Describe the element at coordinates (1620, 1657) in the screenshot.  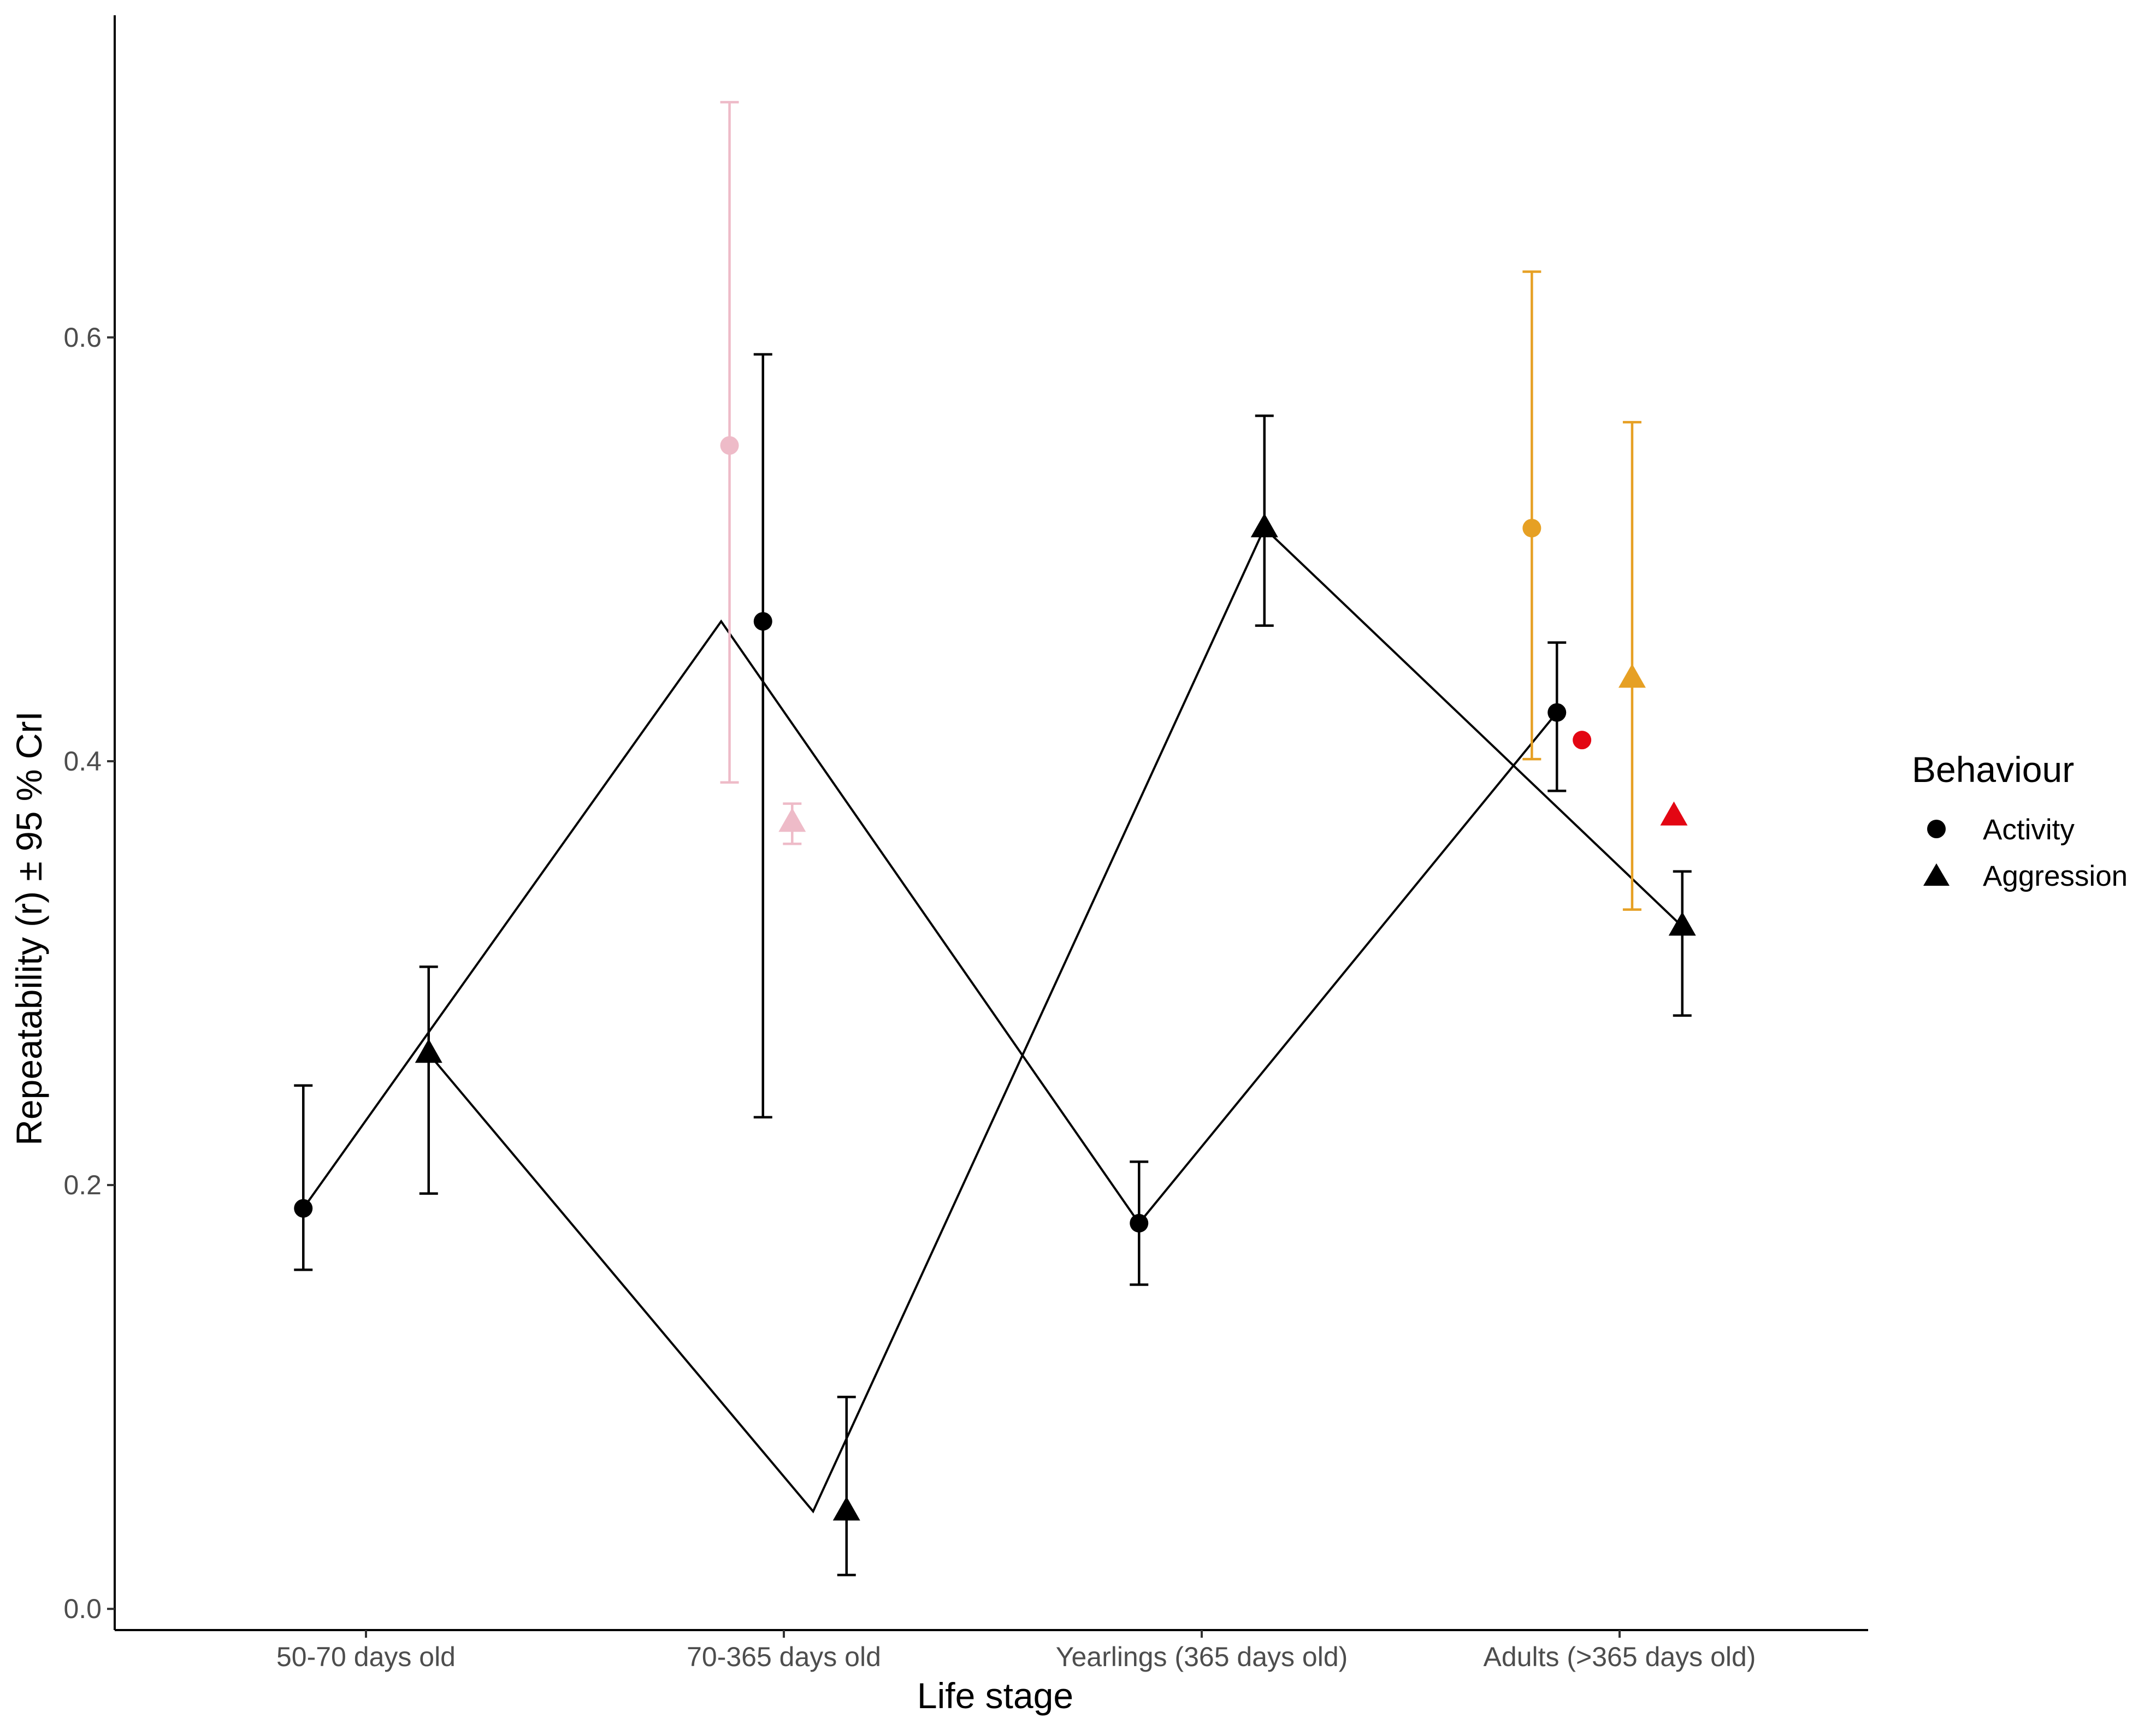
I see `x-tick-label: Adults (>365 days old)` at that location.